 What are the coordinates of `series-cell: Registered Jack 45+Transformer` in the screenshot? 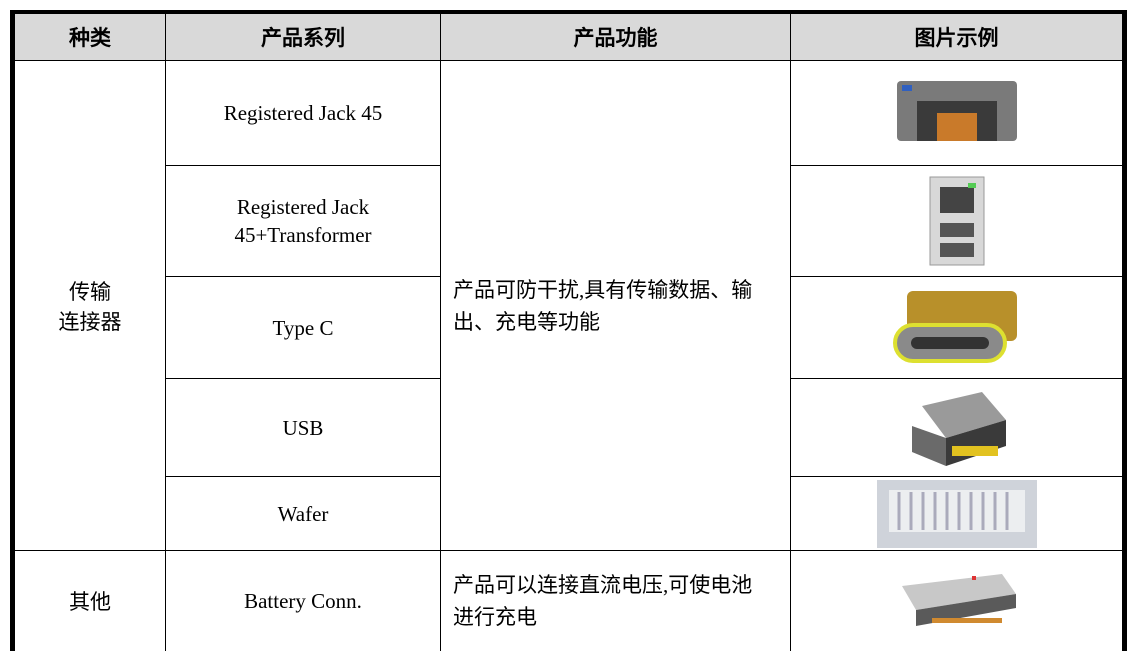 It's located at (303, 221).